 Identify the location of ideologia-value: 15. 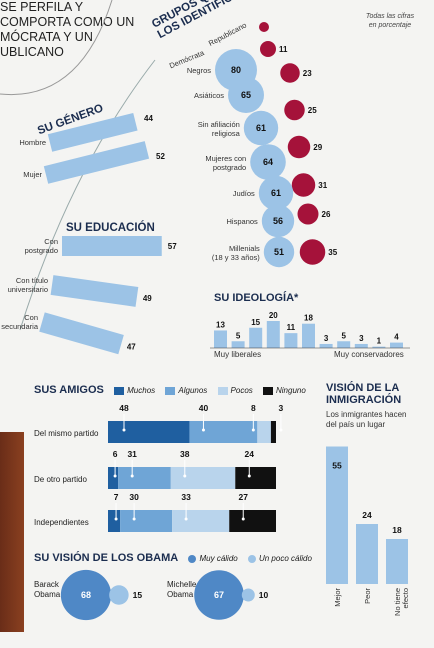
(255, 322).